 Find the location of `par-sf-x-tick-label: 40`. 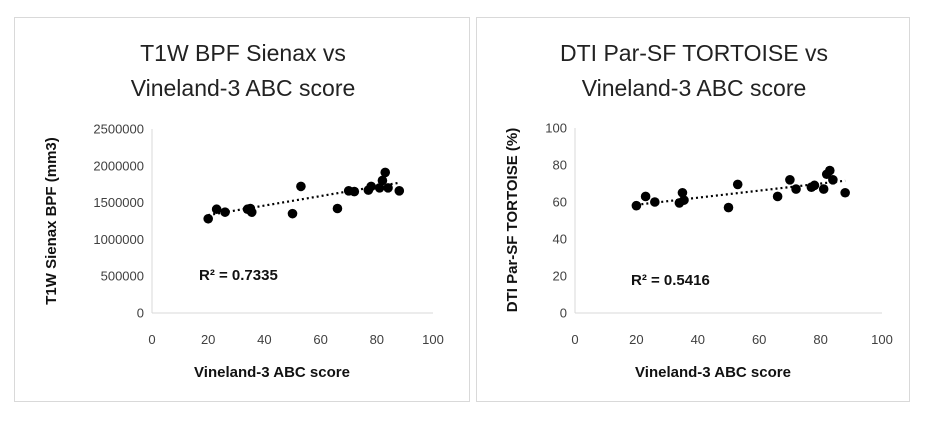

par-sf-x-tick-label: 40 is located at coordinates (698, 339).